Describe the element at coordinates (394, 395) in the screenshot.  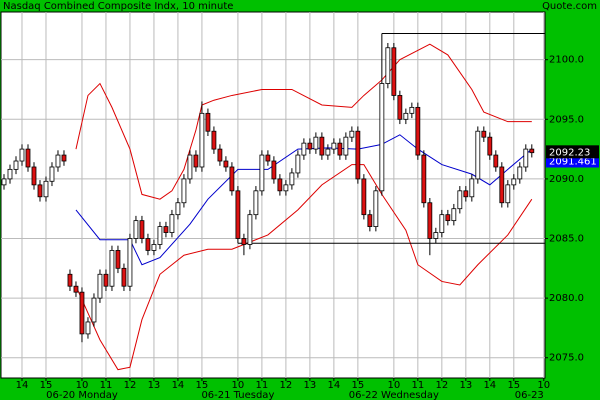
I see `date-label: 06-22 Wednesday` at that location.